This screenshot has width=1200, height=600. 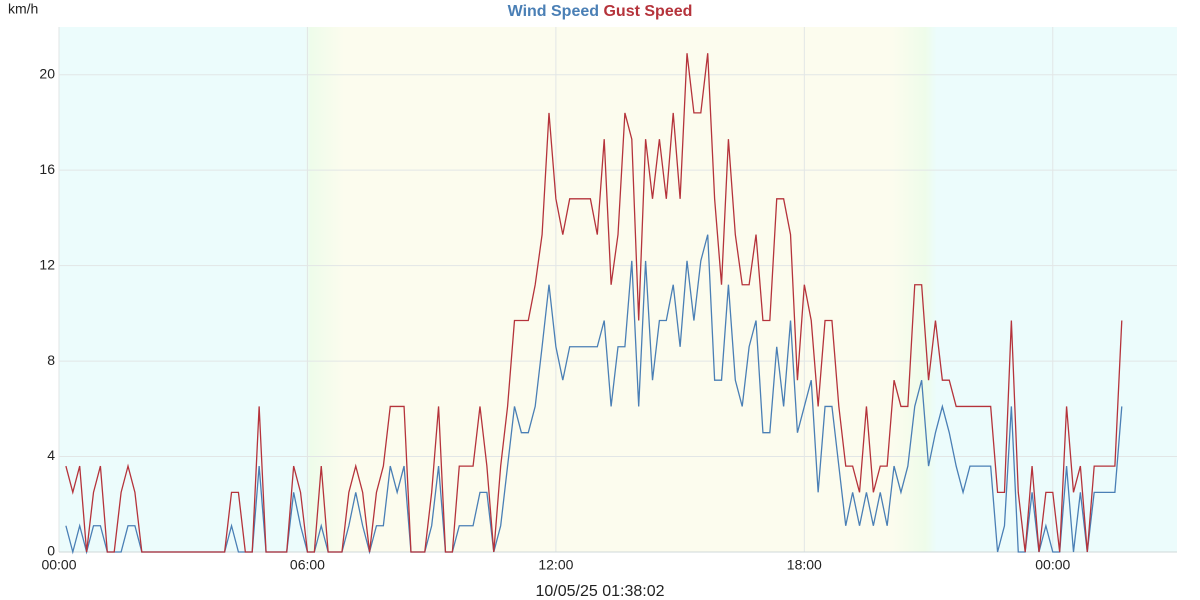 I want to click on y-tick-label: 20, so click(x=47, y=73).